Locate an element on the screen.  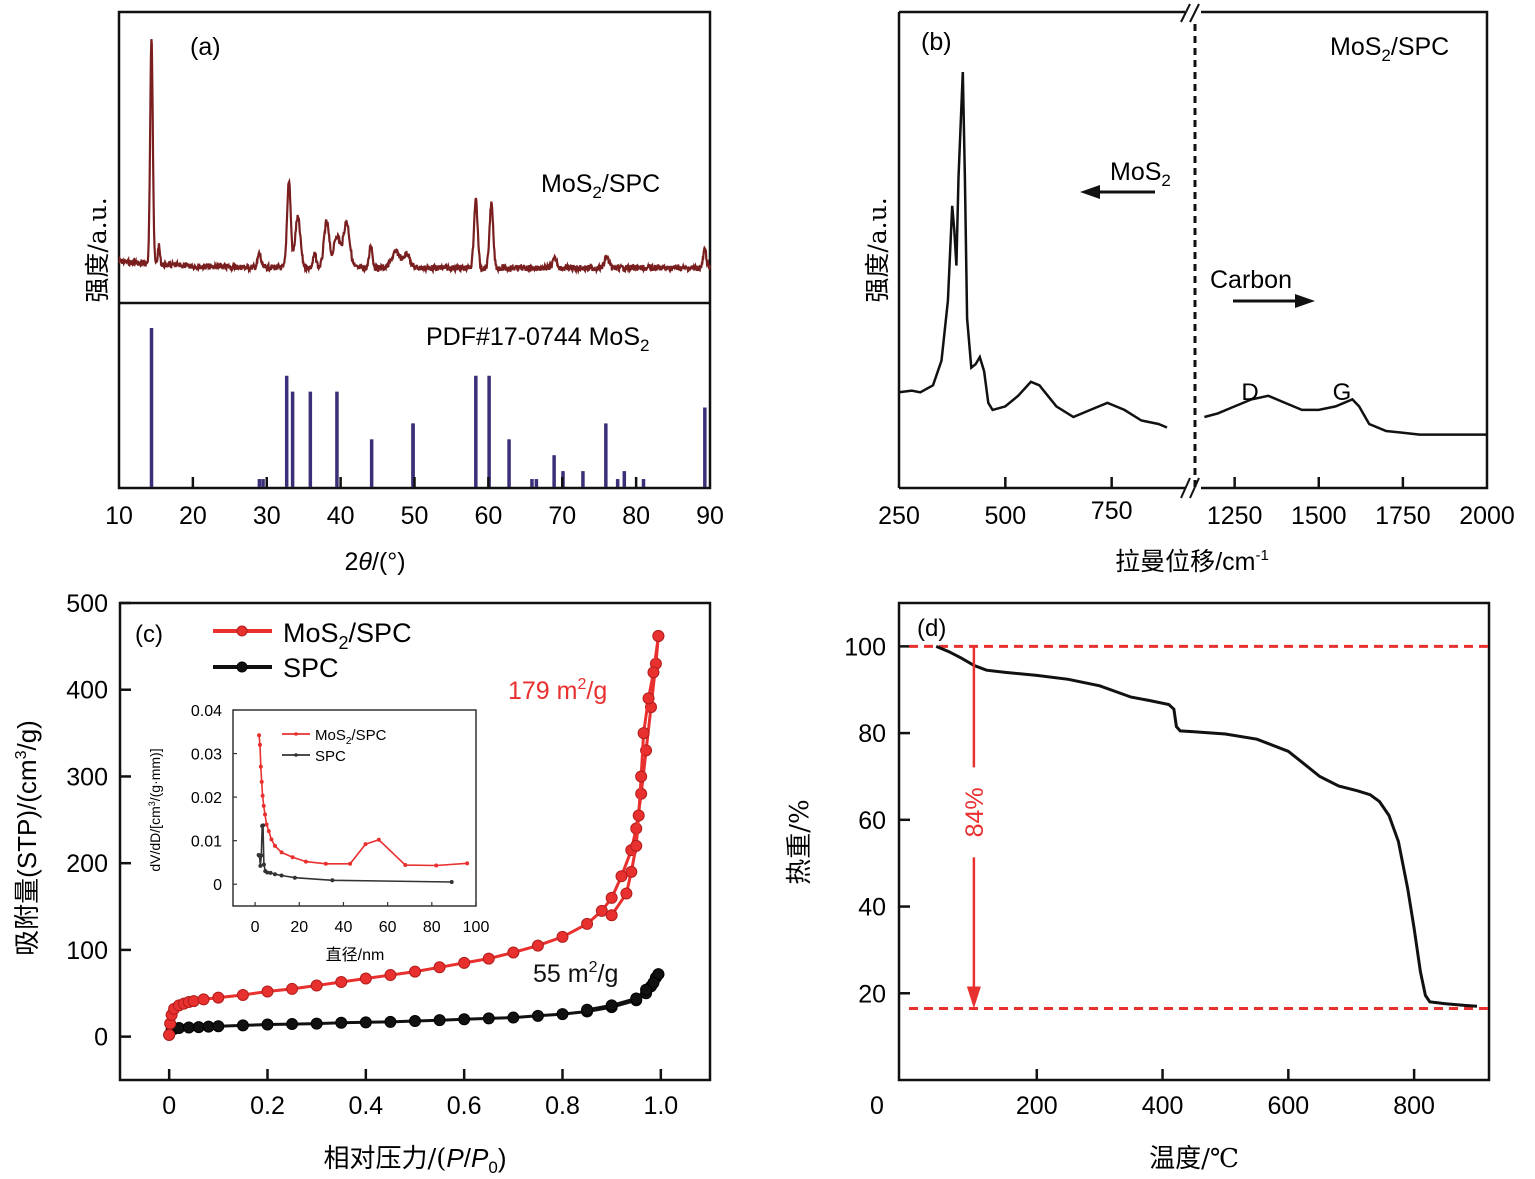
y-tick-label: 400 is located at coordinates (87, 691).